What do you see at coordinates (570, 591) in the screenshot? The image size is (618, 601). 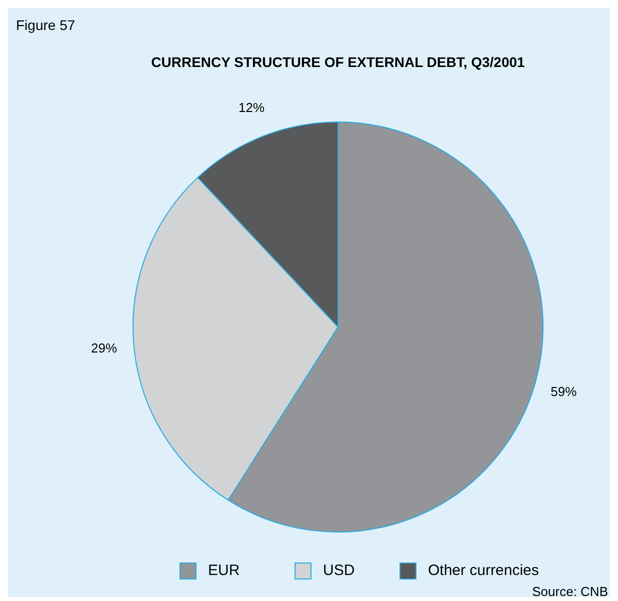 I see `source-note: Source: CNB` at bounding box center [570, 591].